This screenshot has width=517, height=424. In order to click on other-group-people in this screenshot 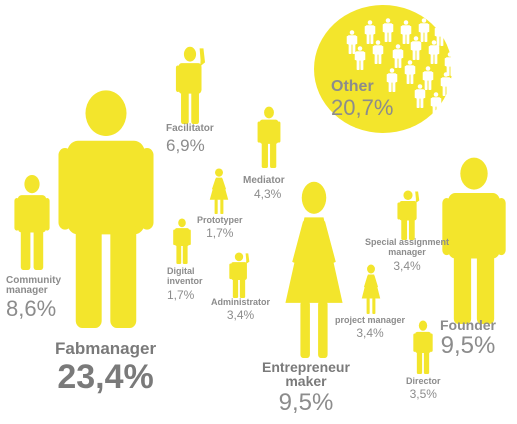, I will do `click(401, 67)`.